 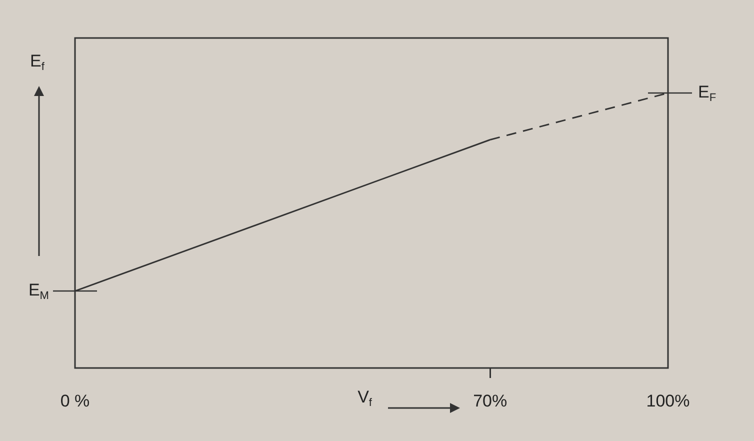 What do you see at coordinates (490, 401) in the screenshot?
I see `x-tick-label: 70%` at bounding box center [490, 401].